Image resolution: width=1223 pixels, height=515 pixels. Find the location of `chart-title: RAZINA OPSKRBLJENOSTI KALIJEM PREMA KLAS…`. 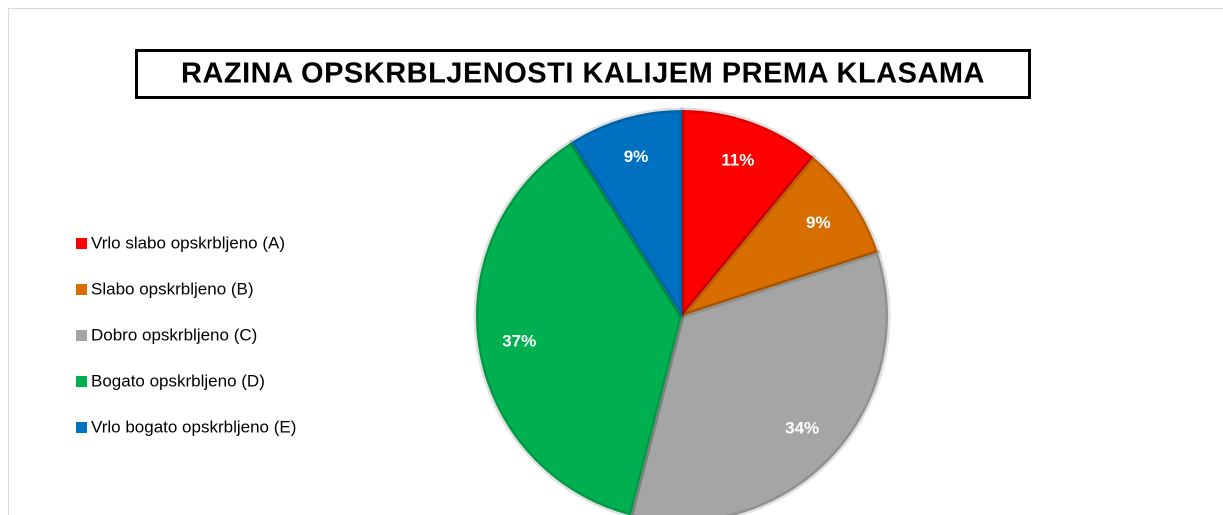

chart-title: RAZINA OPSKRBLJENOSTI KALIJEM PREMA KLAS… is located at coordinates (583, 74).